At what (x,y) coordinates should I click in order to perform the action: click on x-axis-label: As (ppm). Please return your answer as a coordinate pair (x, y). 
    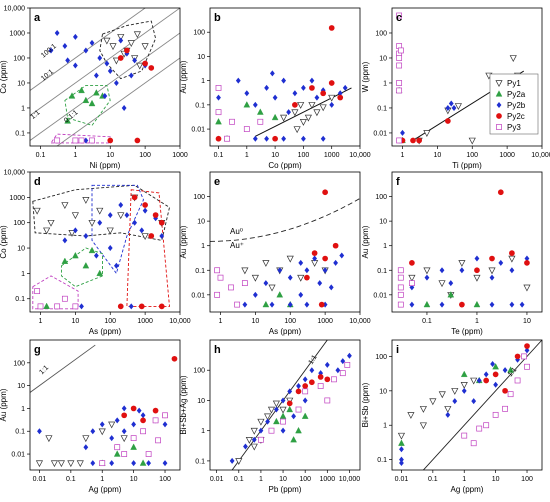
    Looking at the image, I should click on (285, 331).